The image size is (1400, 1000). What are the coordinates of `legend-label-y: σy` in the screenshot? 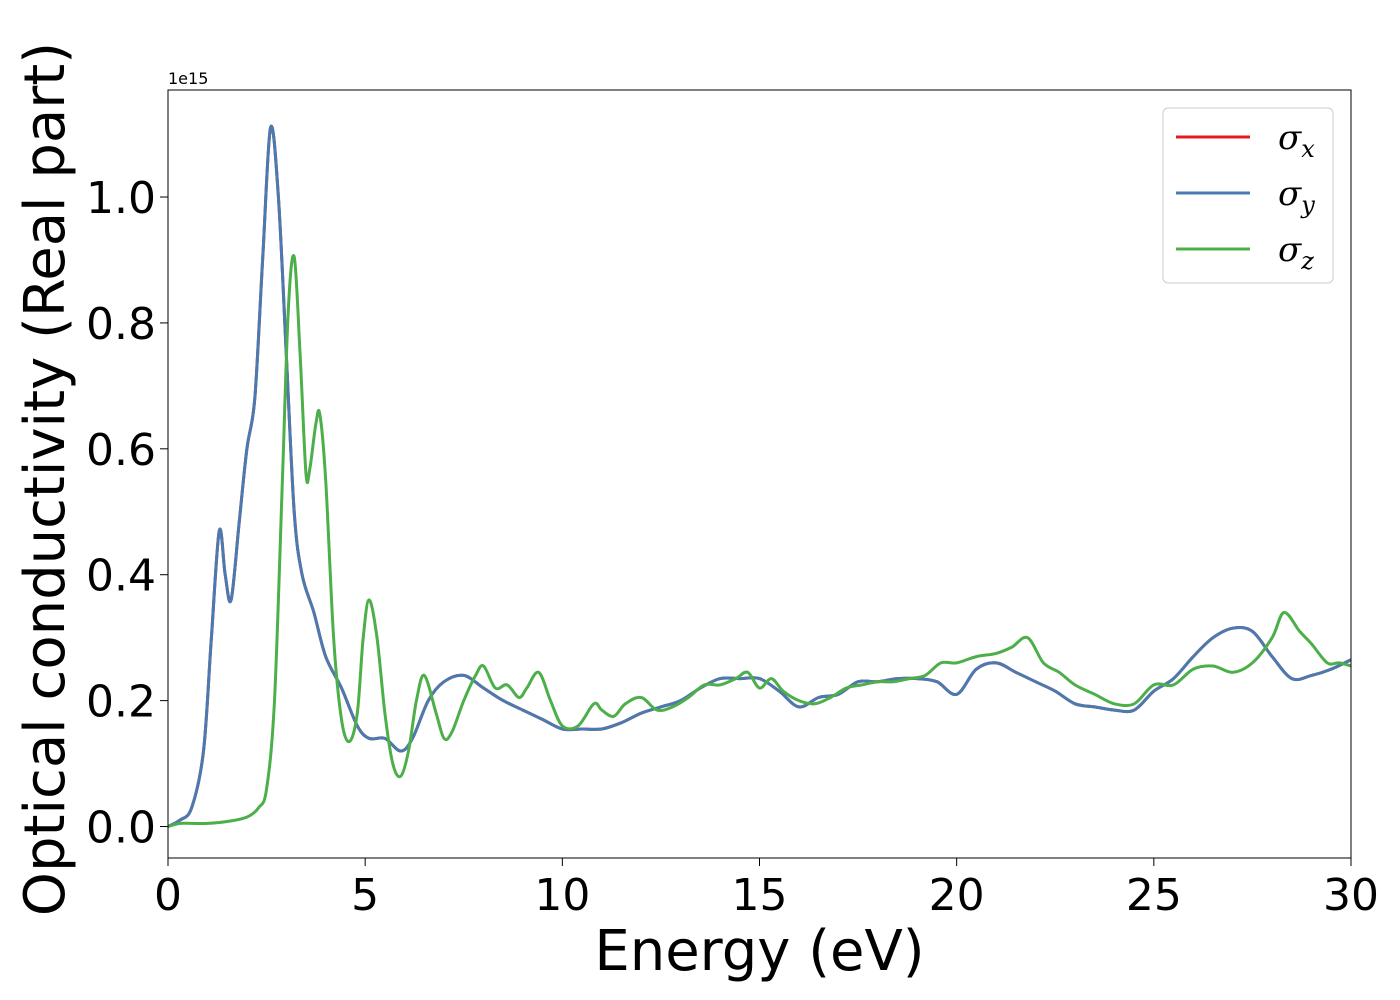 It's located at (1296, 196).